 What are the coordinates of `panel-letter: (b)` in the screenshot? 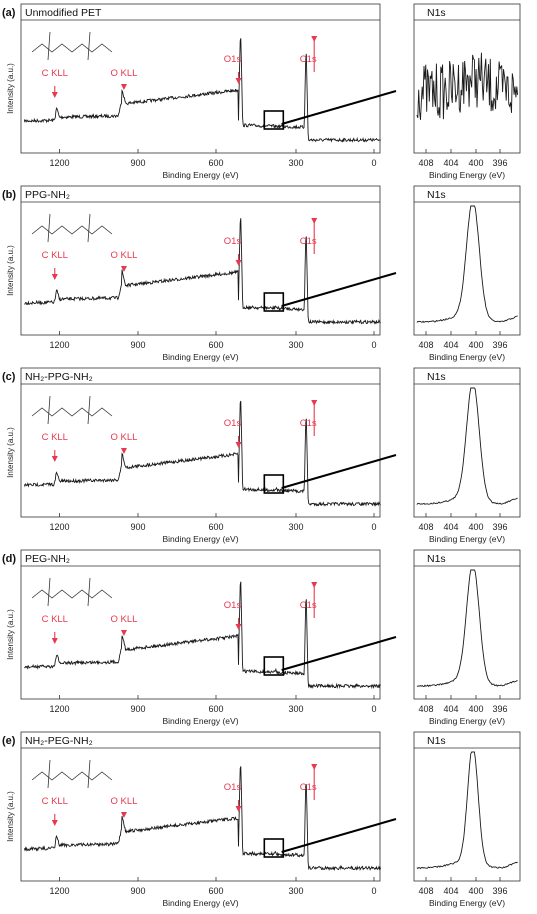 It's located at (9, 195).